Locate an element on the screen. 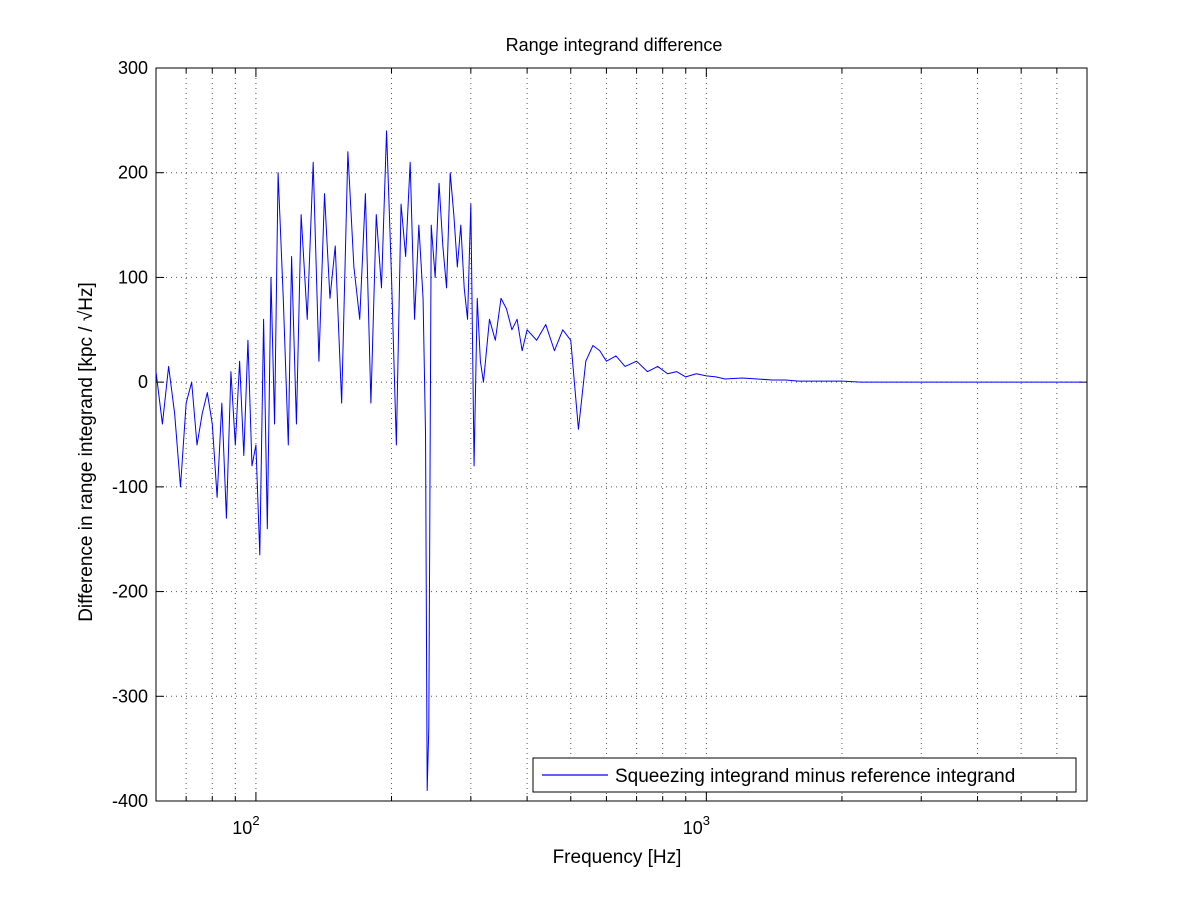  y-tick-label: -100 is located at coordinates (130, 487).